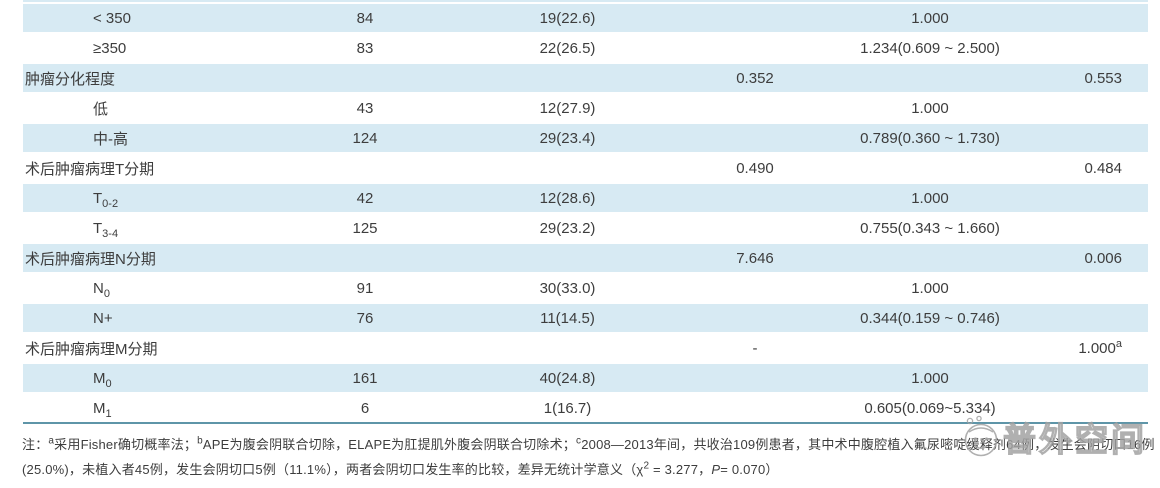  Describe the element at coordinates (365, 108) in the screenshot. I see `cell-n: 43` at that location.